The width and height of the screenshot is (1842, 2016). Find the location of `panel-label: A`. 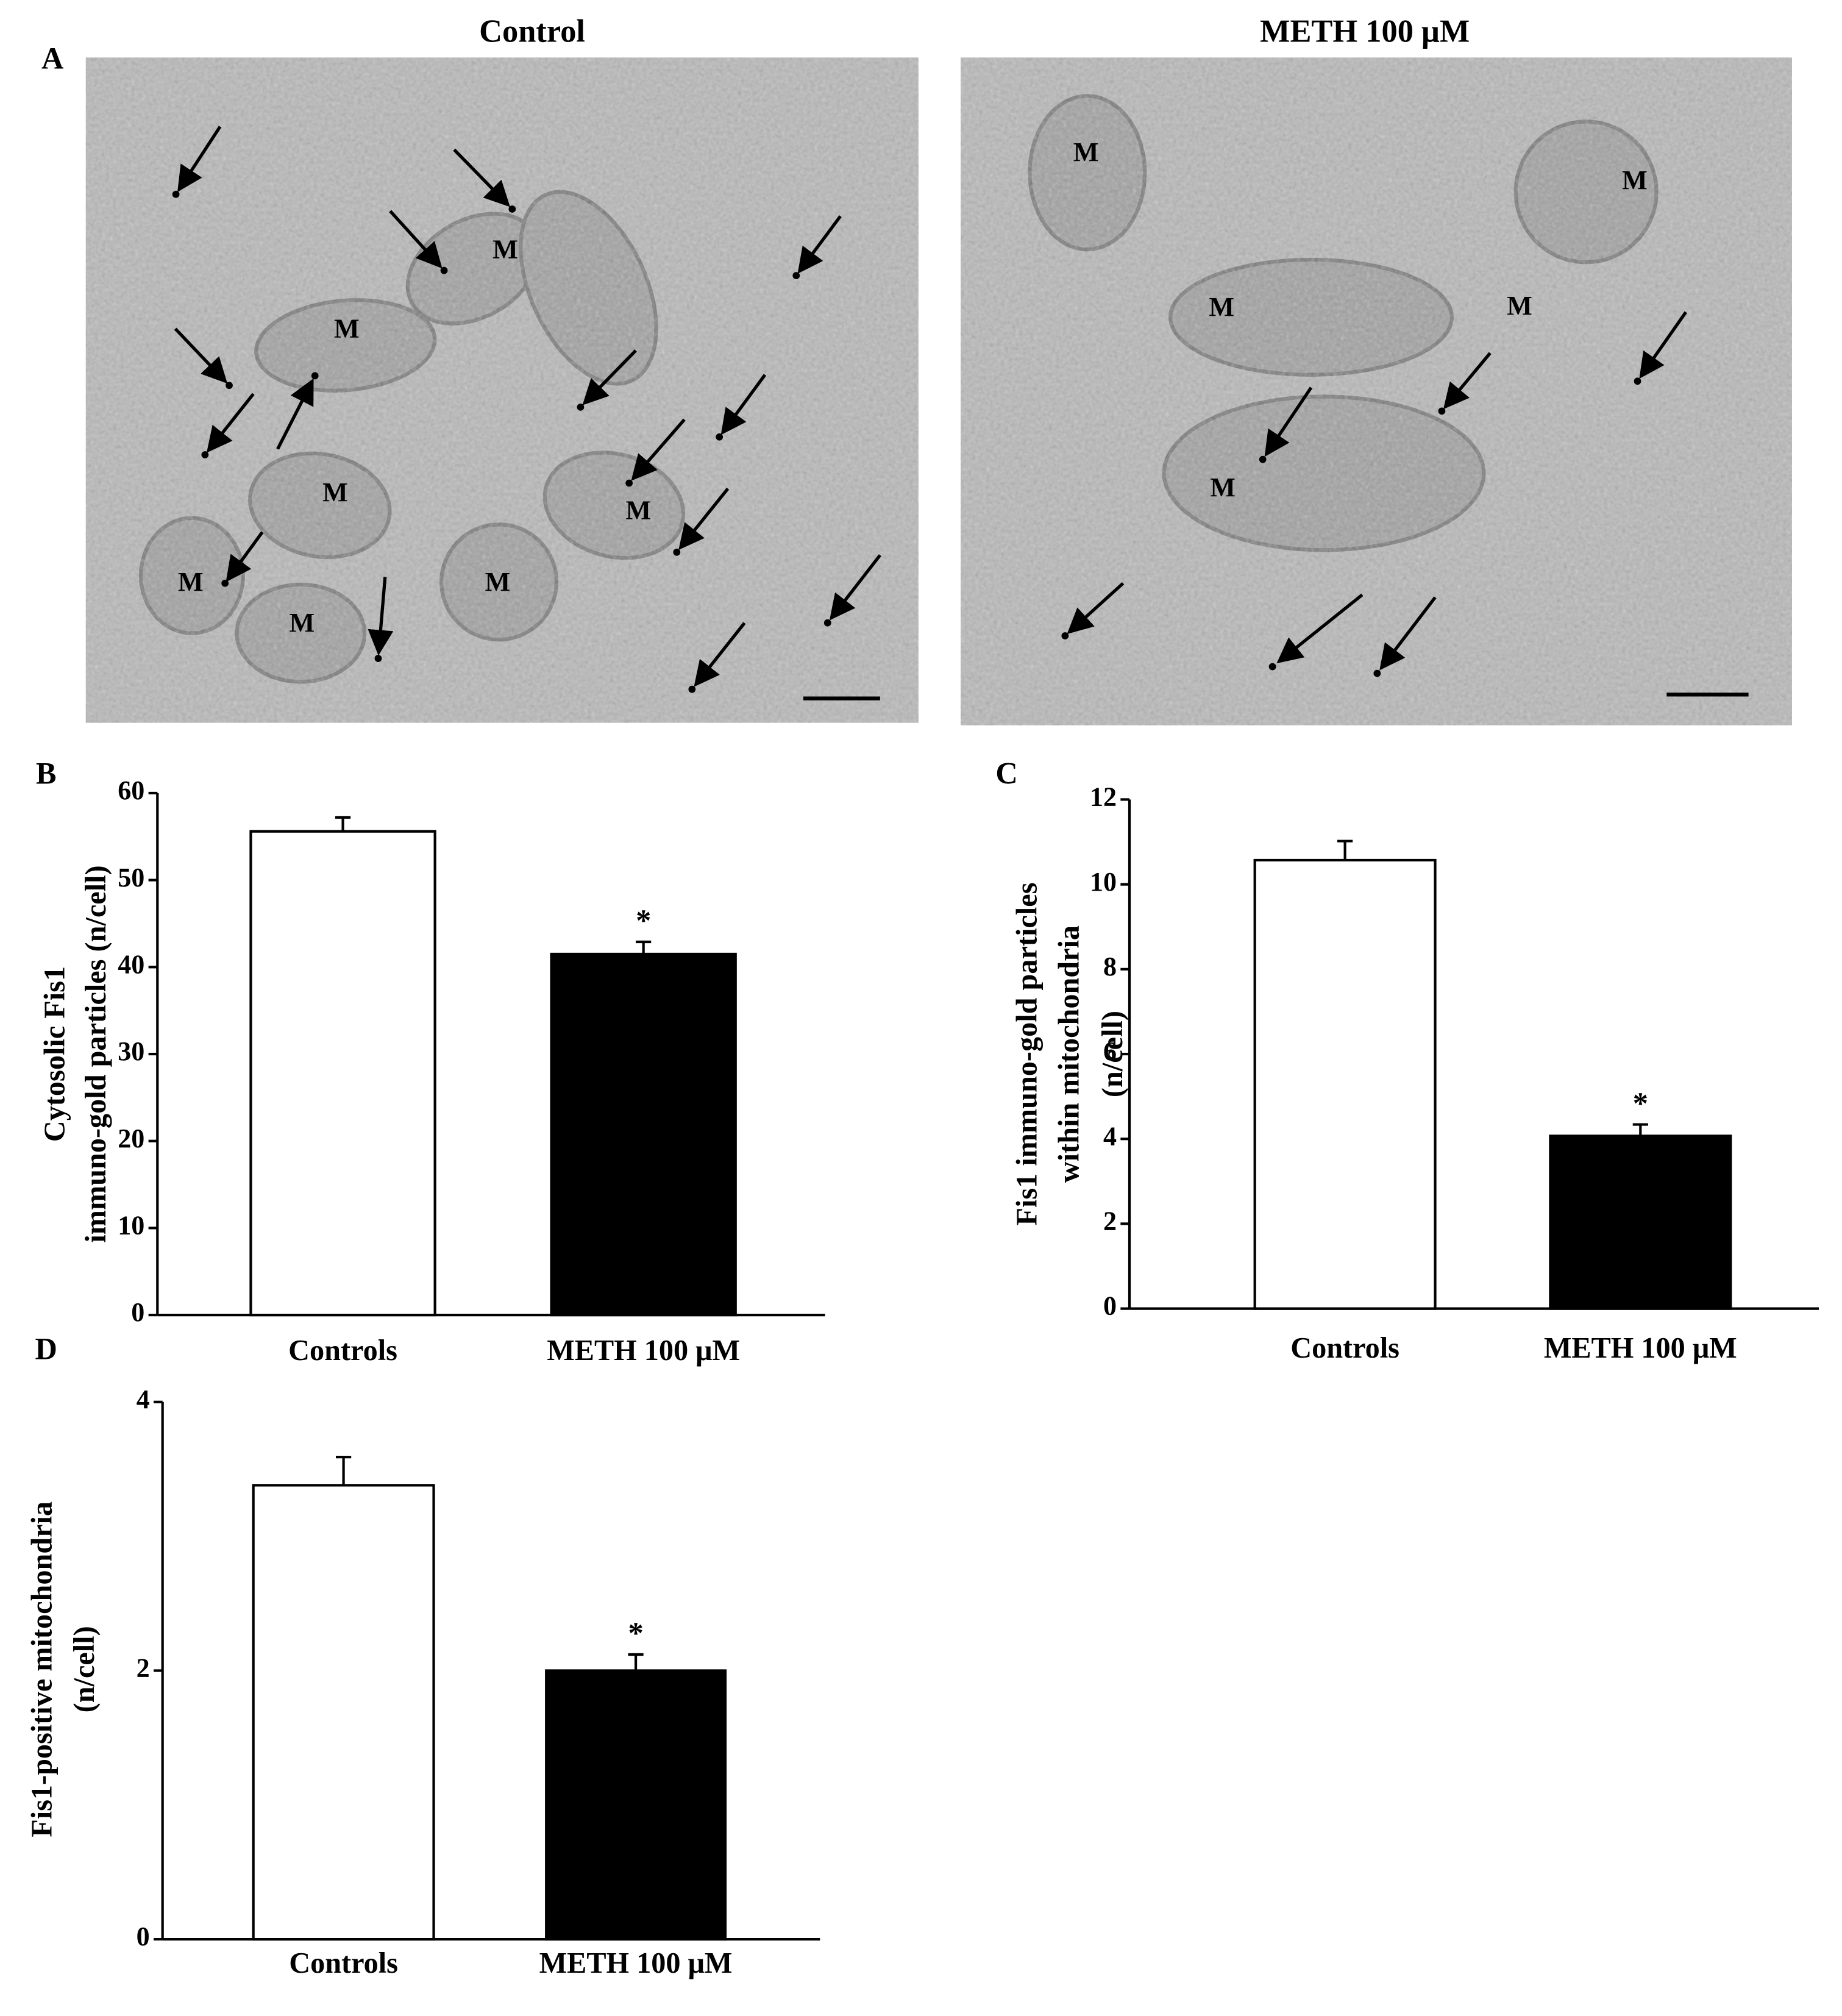

panel-label: A is located at coordinates (52, 58).